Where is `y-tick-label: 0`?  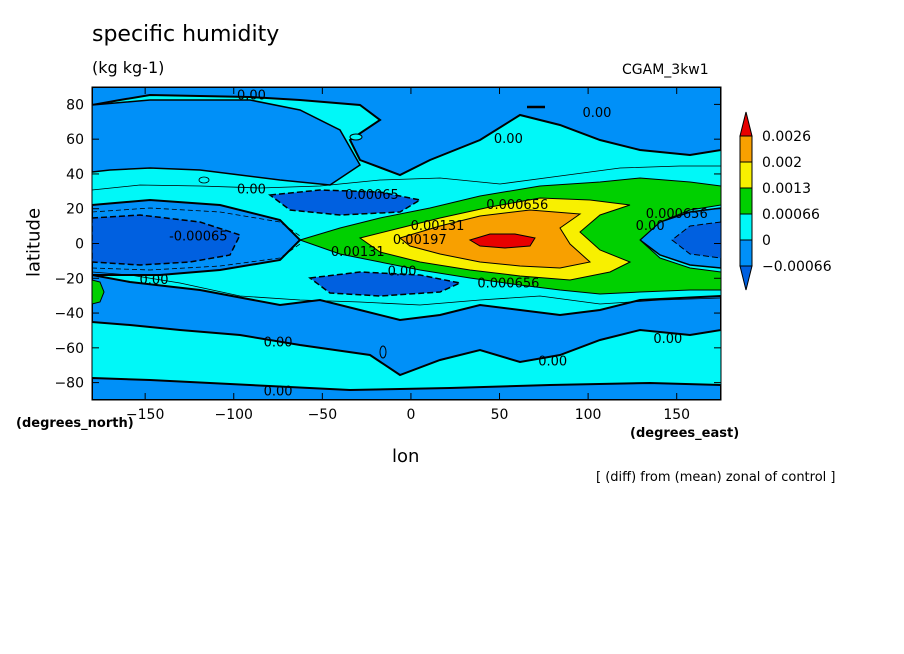 y-tick-label: 0 is located at coordinates (79, 245).